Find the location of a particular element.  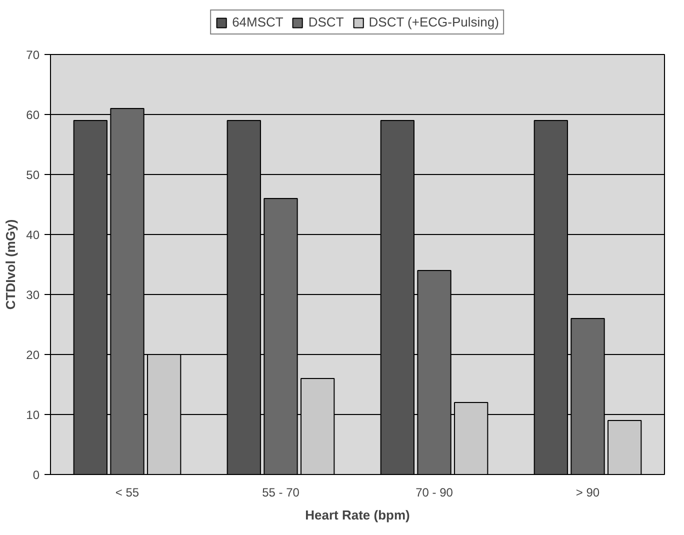

x-tick-label: < 55 is located at coordinates (127, 493).